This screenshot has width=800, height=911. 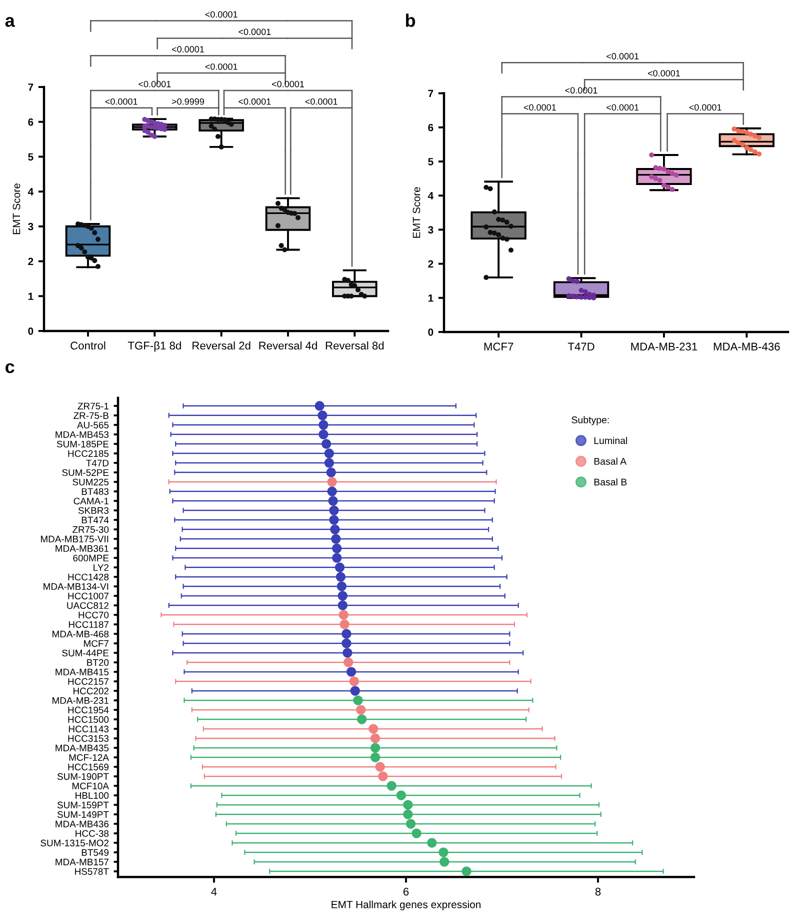 I want to click on x-tick-label: MCF7, so click(x=499, y=346).